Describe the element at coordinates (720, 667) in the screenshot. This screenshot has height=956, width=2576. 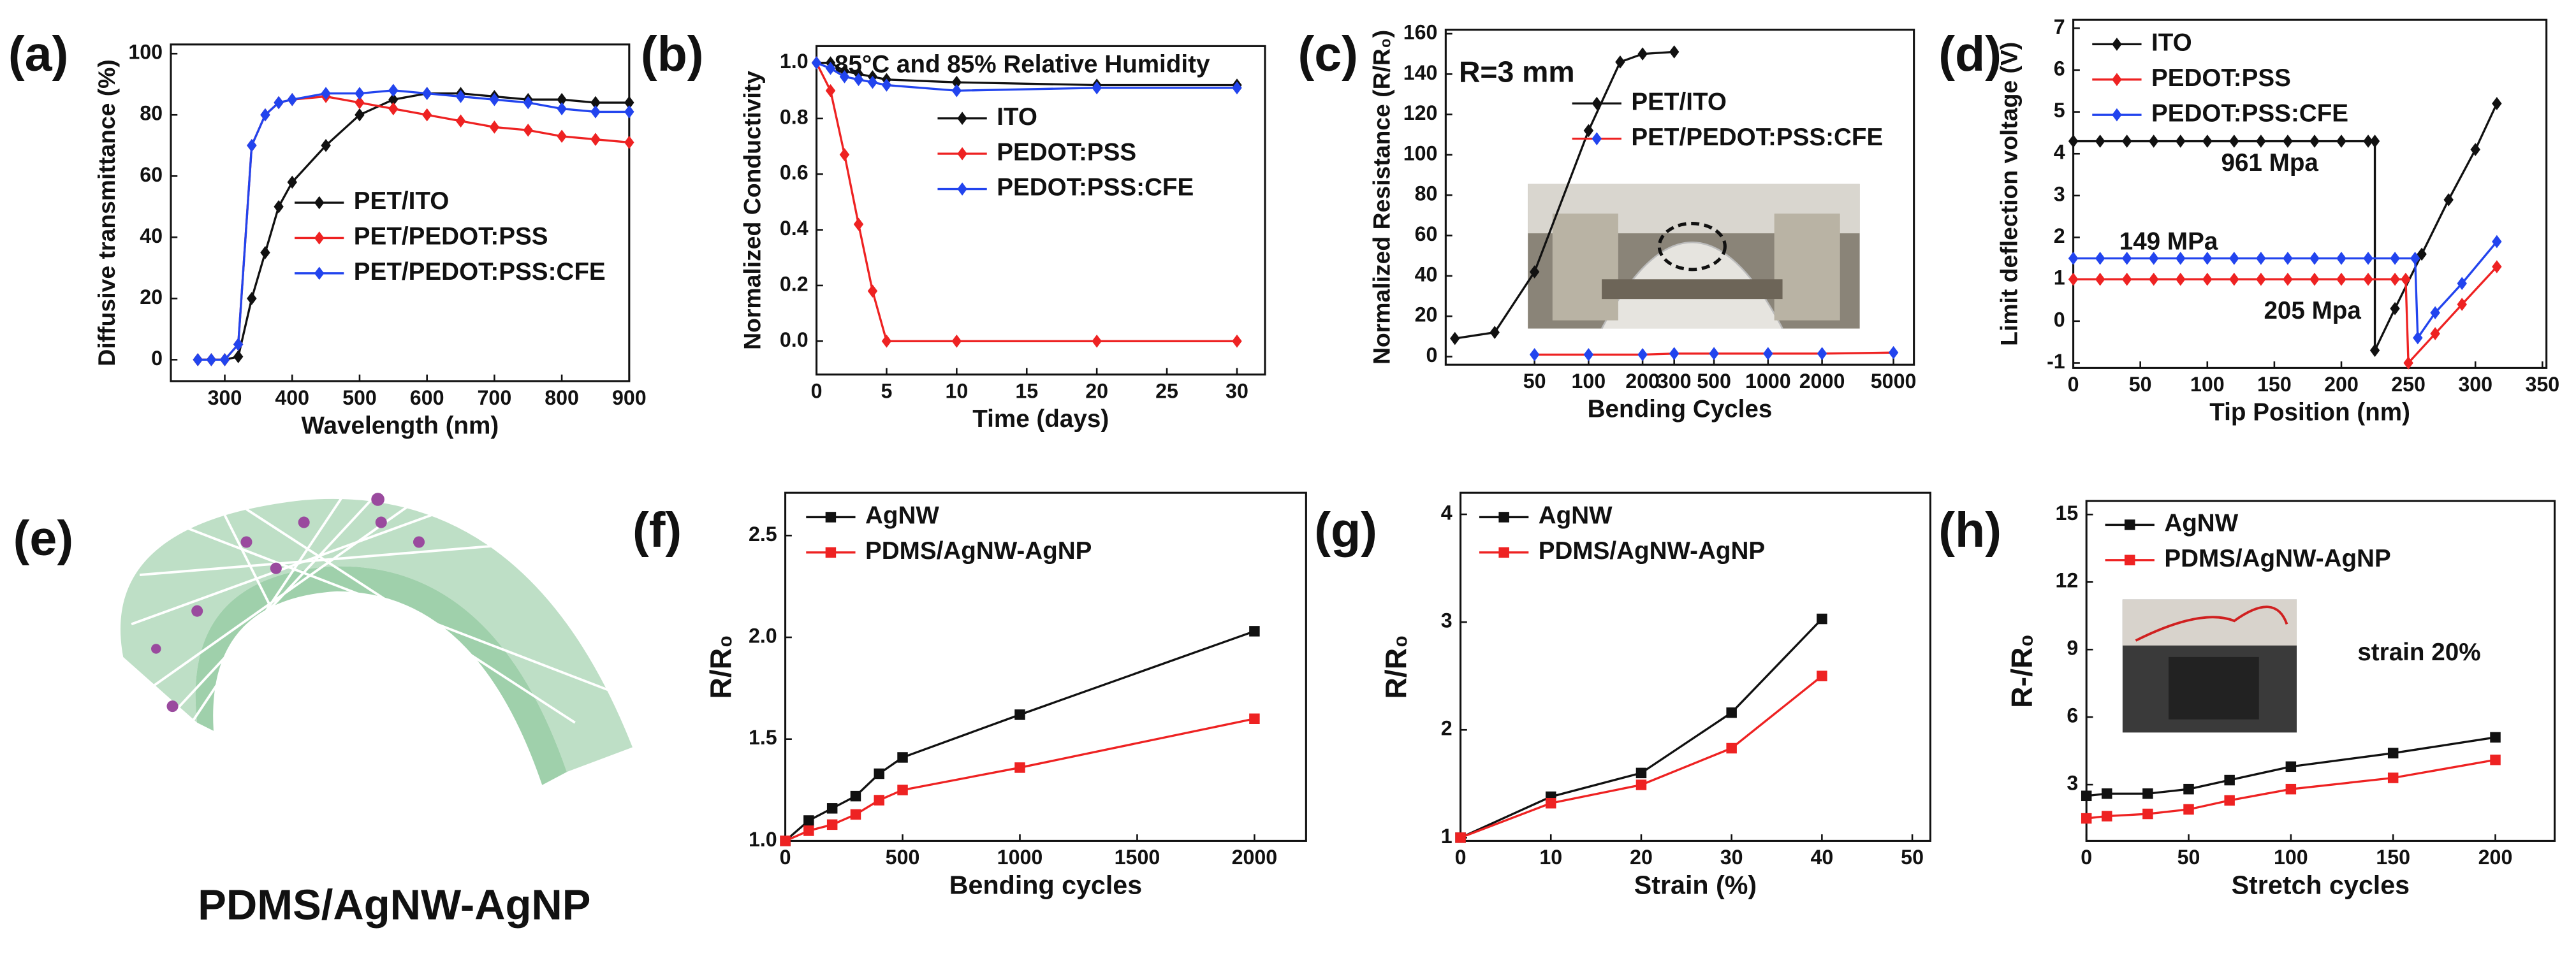
I see `y-axis-title: R/R₀` at that location.